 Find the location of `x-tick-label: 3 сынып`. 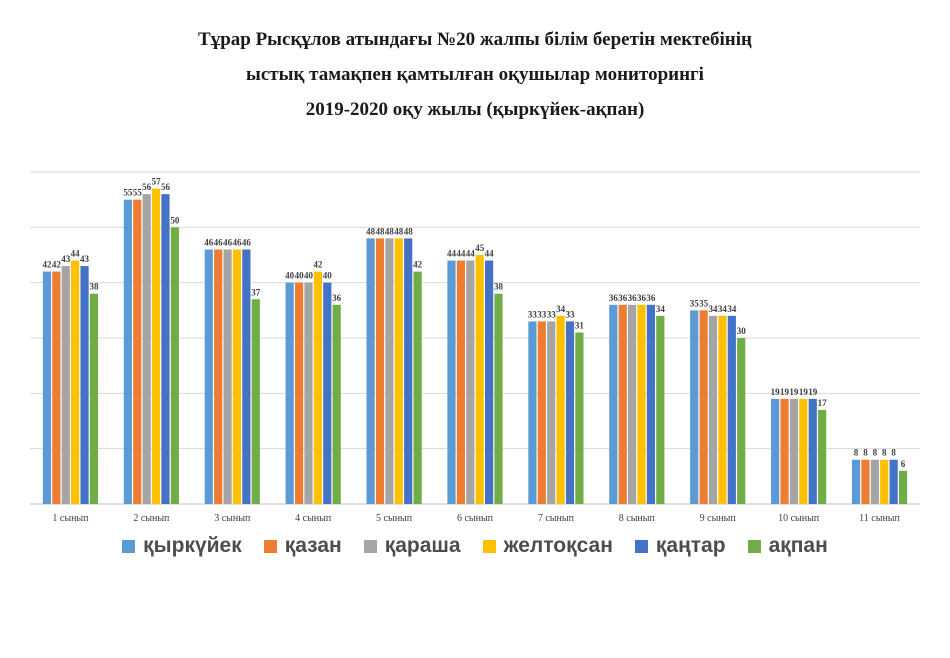

x-tick-label: 3 сынып is located at coordinates (232, 518).